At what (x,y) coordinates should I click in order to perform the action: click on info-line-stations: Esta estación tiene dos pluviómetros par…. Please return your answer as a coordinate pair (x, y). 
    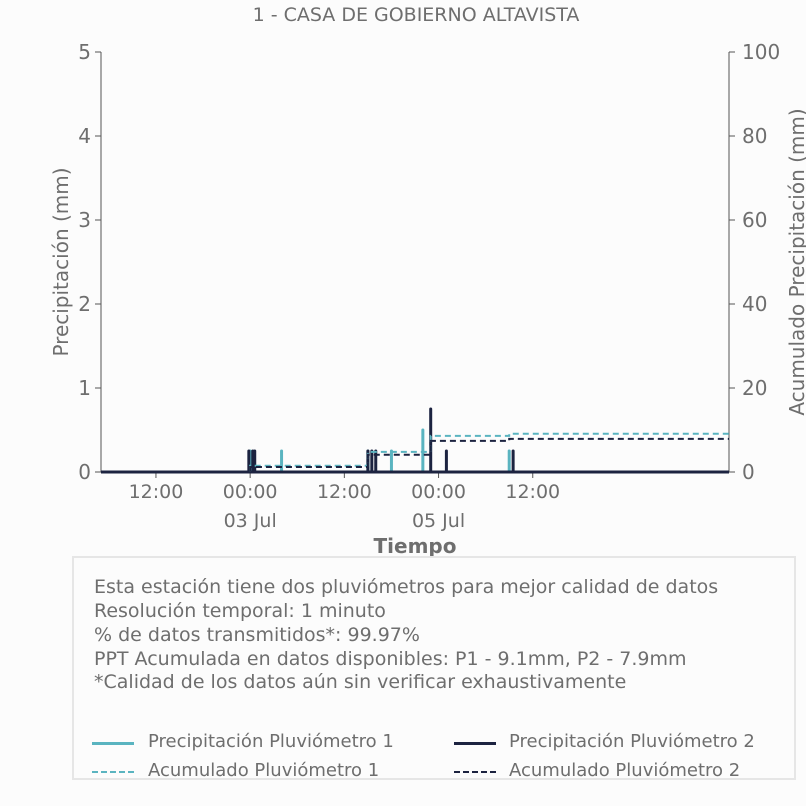
    Looking at the image, I should click on (406, 587).